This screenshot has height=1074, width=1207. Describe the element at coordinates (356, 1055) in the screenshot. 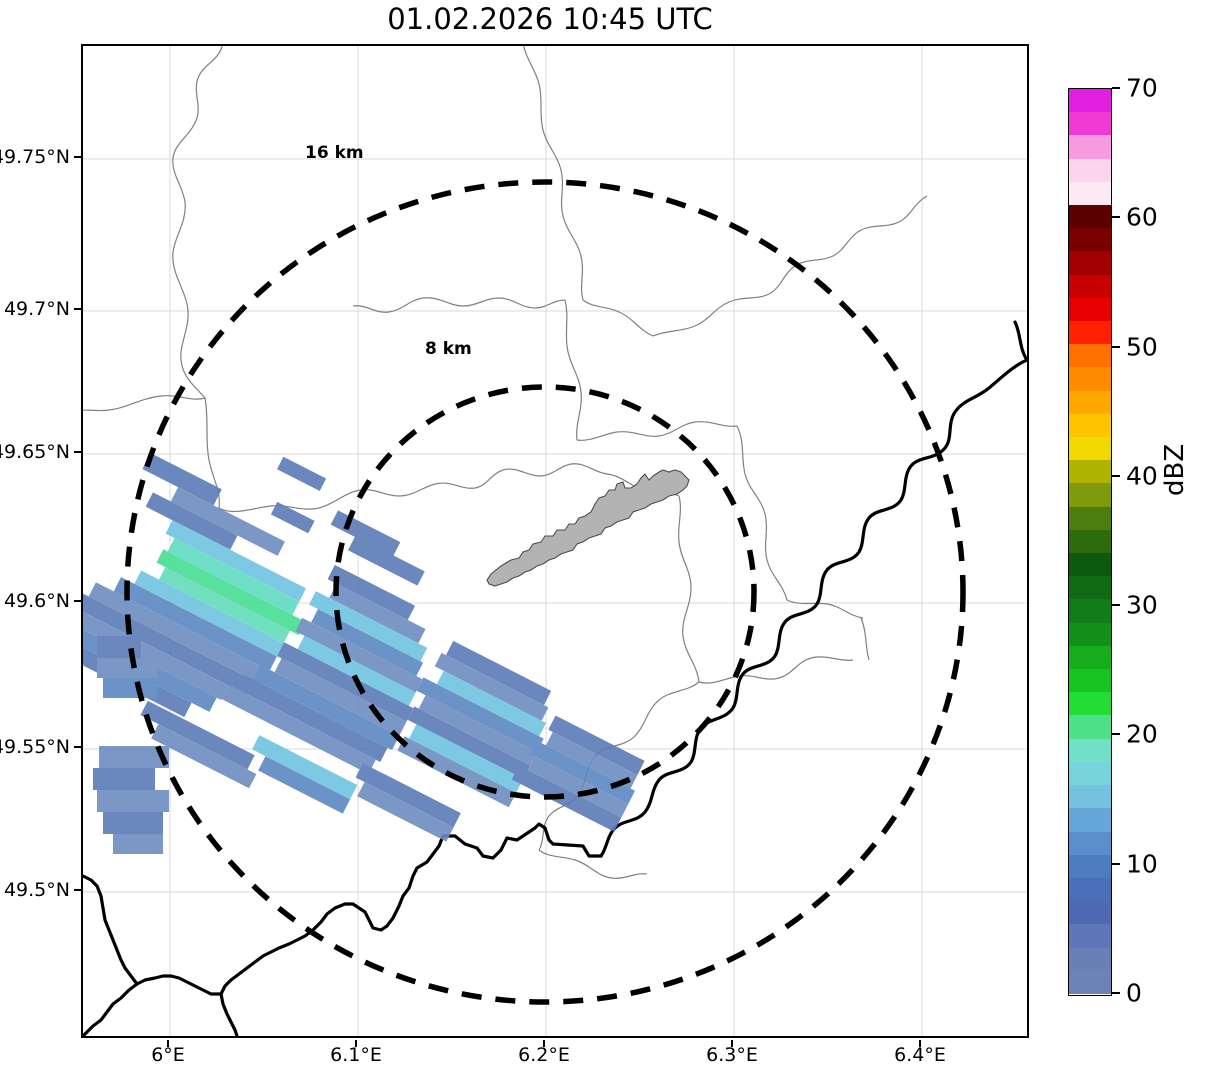

I see `x-tick-label: 6.1°E` at that location.